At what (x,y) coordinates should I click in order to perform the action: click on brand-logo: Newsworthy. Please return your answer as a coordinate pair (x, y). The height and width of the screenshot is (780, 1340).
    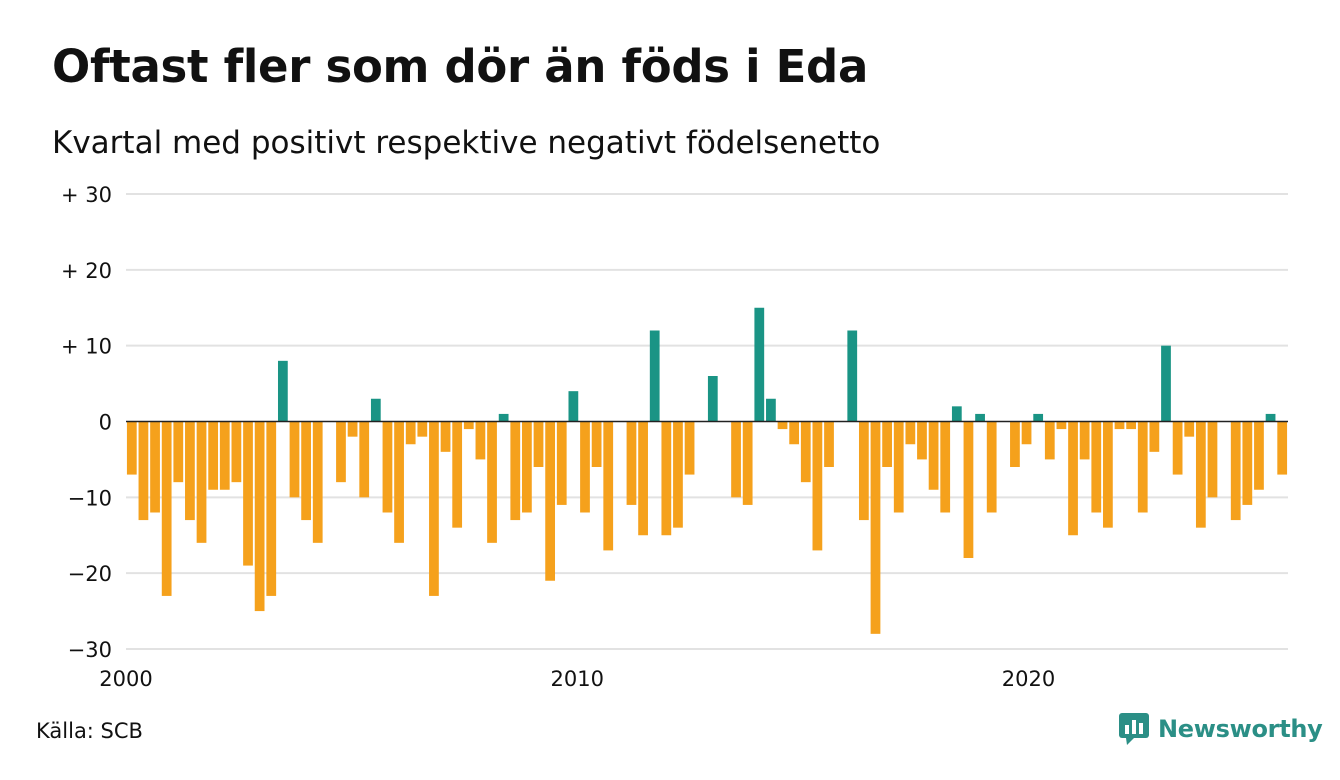
    Looking at the image, I should click on (1220, 729).